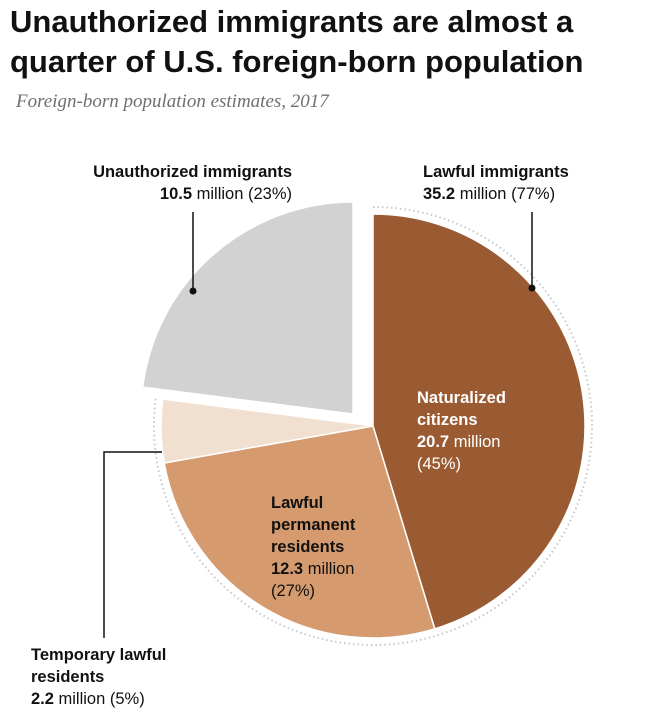  I want to click on label-lpr-unit: million, so click(329, 569).